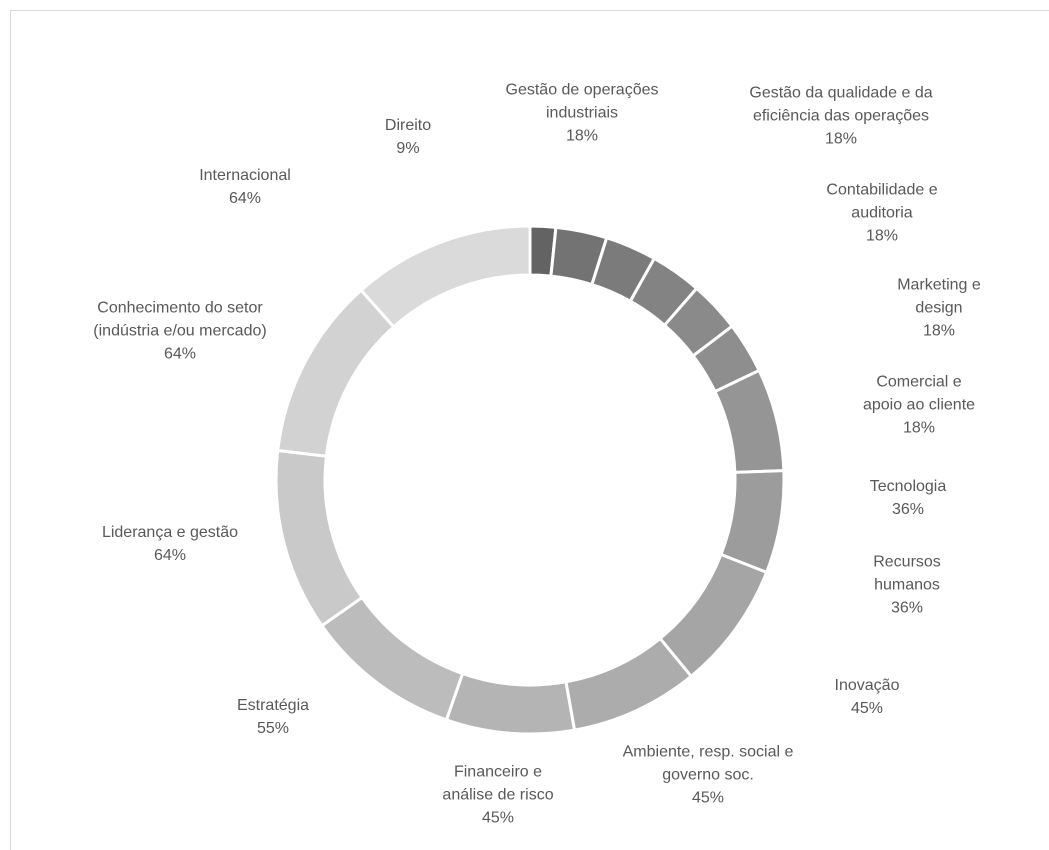 The width and height of the screenshot is (1049, 850). What do you see at coordinates (273, 705) in the screenshot?
I see `slice-label-name: Estratégia` at bounding box center [273, 705].